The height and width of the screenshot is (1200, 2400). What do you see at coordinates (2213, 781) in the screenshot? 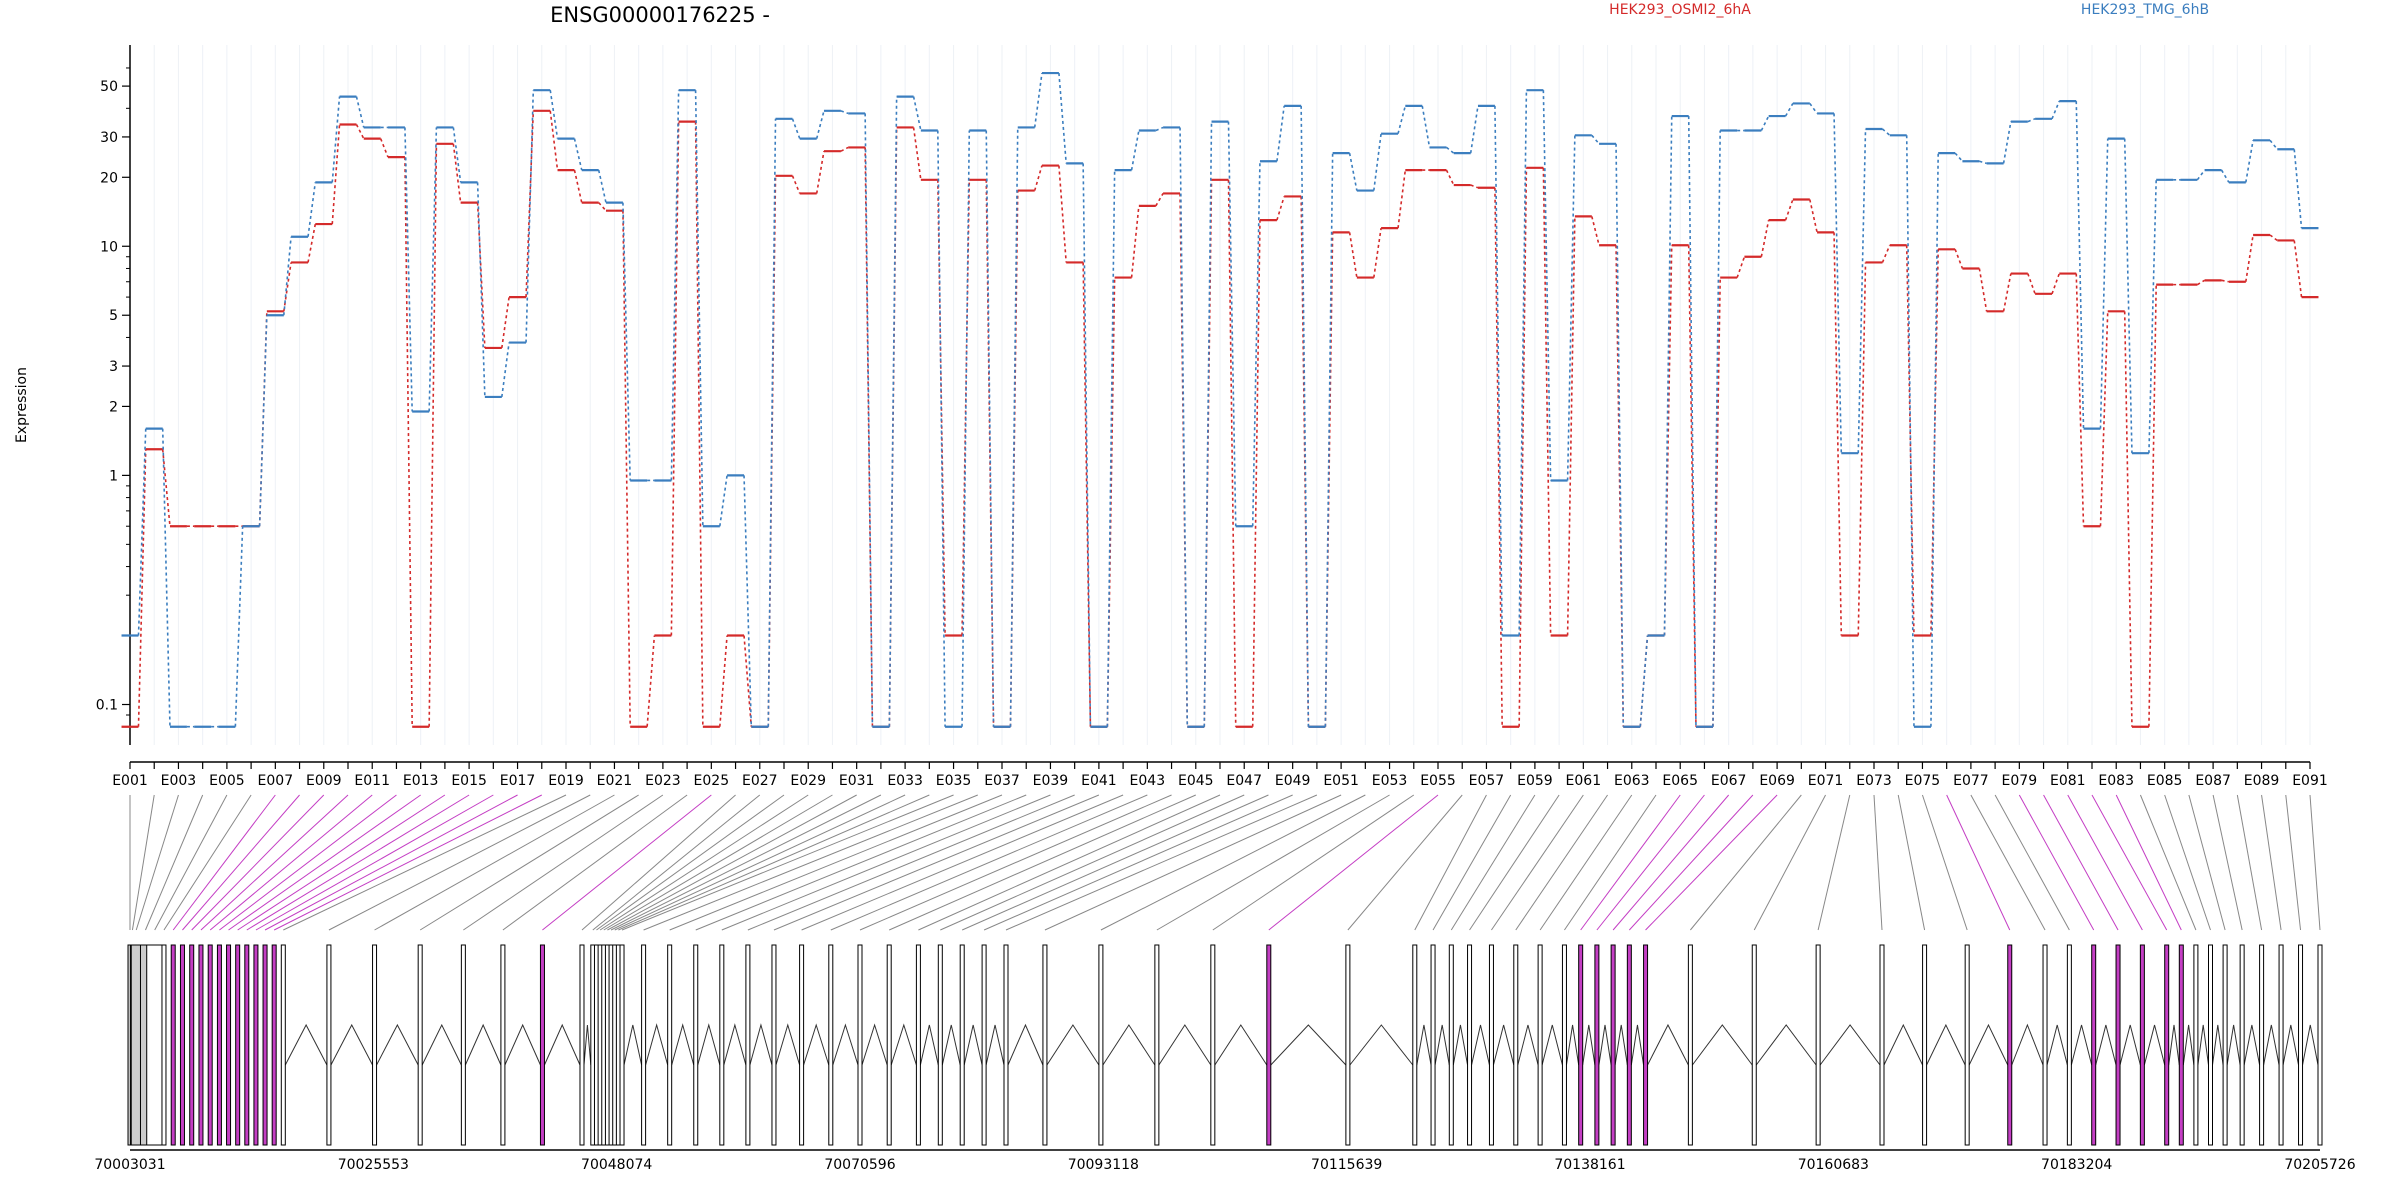
I see `exon-tick-label: E087` at bounding box center [2213, 781].